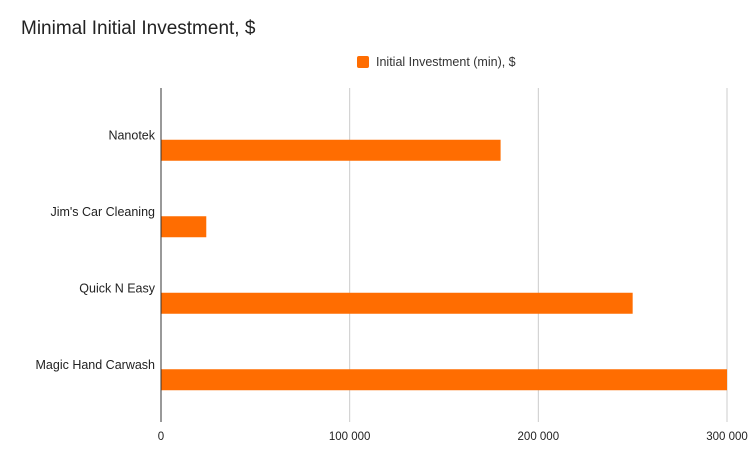  I want to click on legend-label: Initial Investment (min), $, so click(446, 62).